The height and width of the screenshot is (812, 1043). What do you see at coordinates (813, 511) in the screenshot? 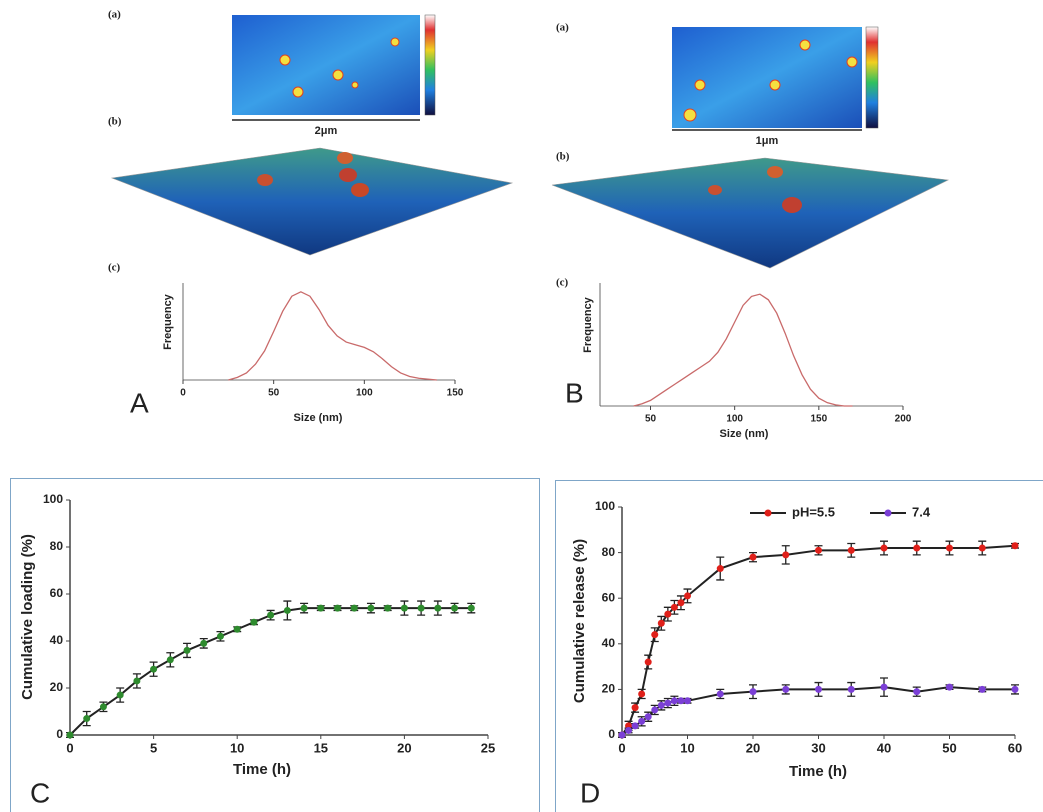
I see `legend-label: pH=5.5` at bounding box center [813, 511].